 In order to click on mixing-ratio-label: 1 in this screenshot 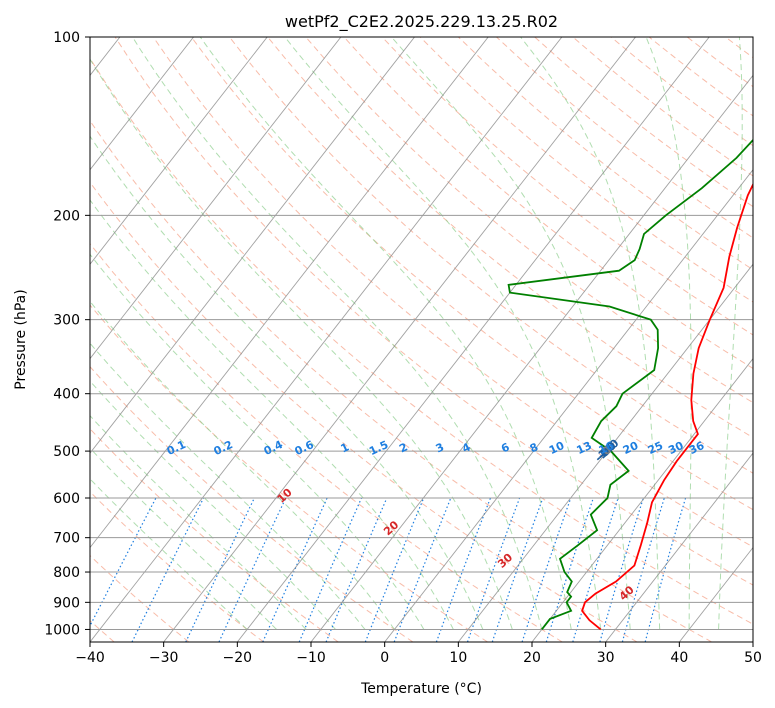, I will do `click(345, 448)`.